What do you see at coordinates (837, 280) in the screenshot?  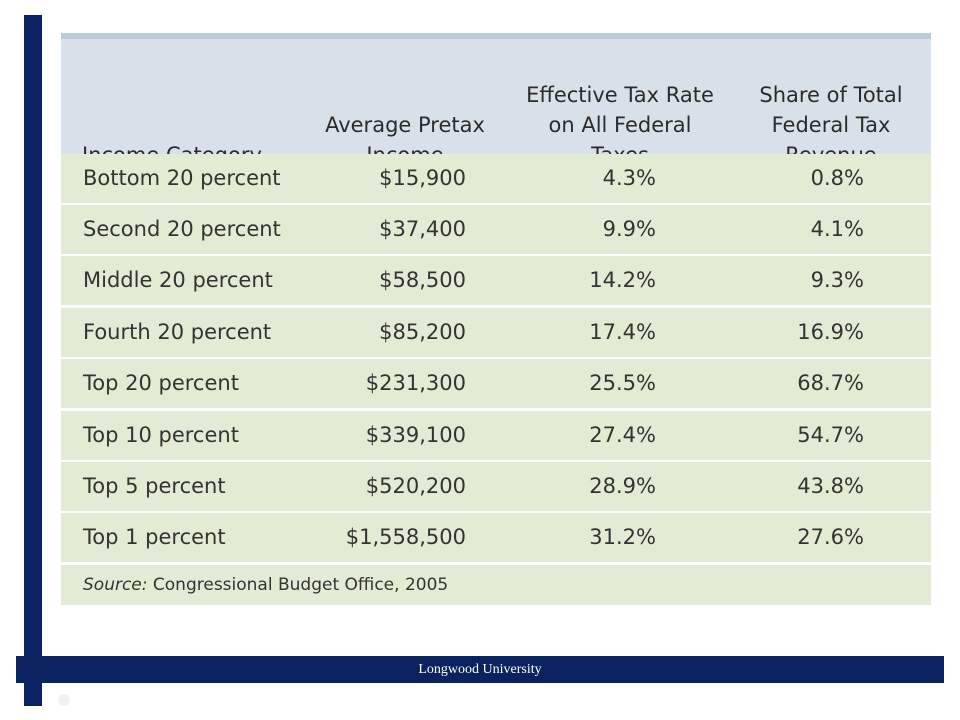 I see `row-revenue-share: 9.3%` at bounding box center [837, 280].